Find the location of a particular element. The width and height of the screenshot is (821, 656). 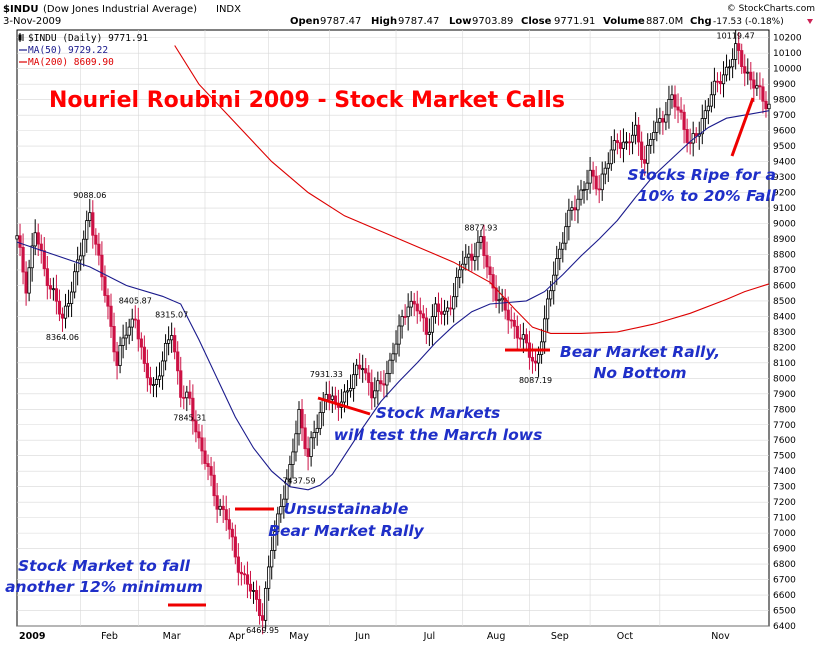

annotation-line: Stock Markets is located at coordinates (438, 413).